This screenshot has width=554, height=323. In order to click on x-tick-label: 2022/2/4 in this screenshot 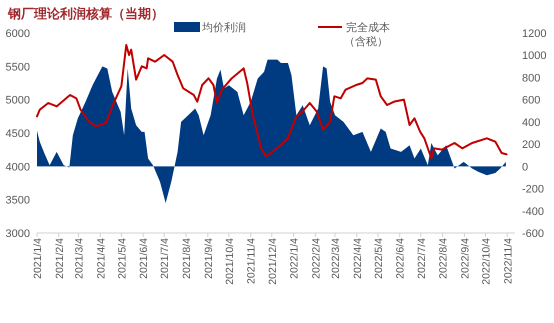, I will do `click(316, 258)`.